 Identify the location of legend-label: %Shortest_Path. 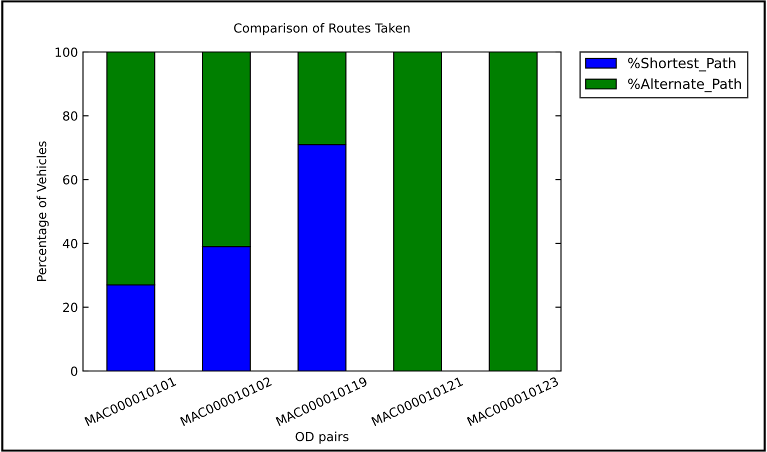
(682, 65).